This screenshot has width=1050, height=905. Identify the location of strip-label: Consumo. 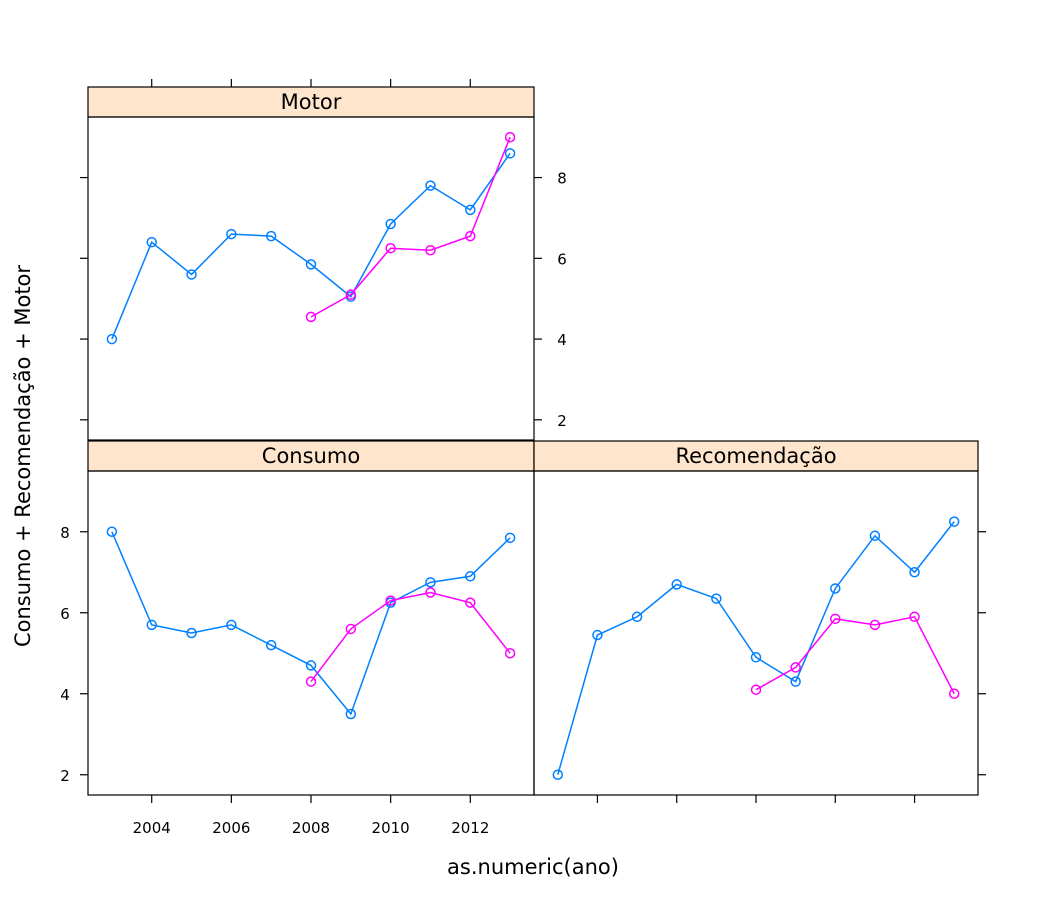
(311, 456).